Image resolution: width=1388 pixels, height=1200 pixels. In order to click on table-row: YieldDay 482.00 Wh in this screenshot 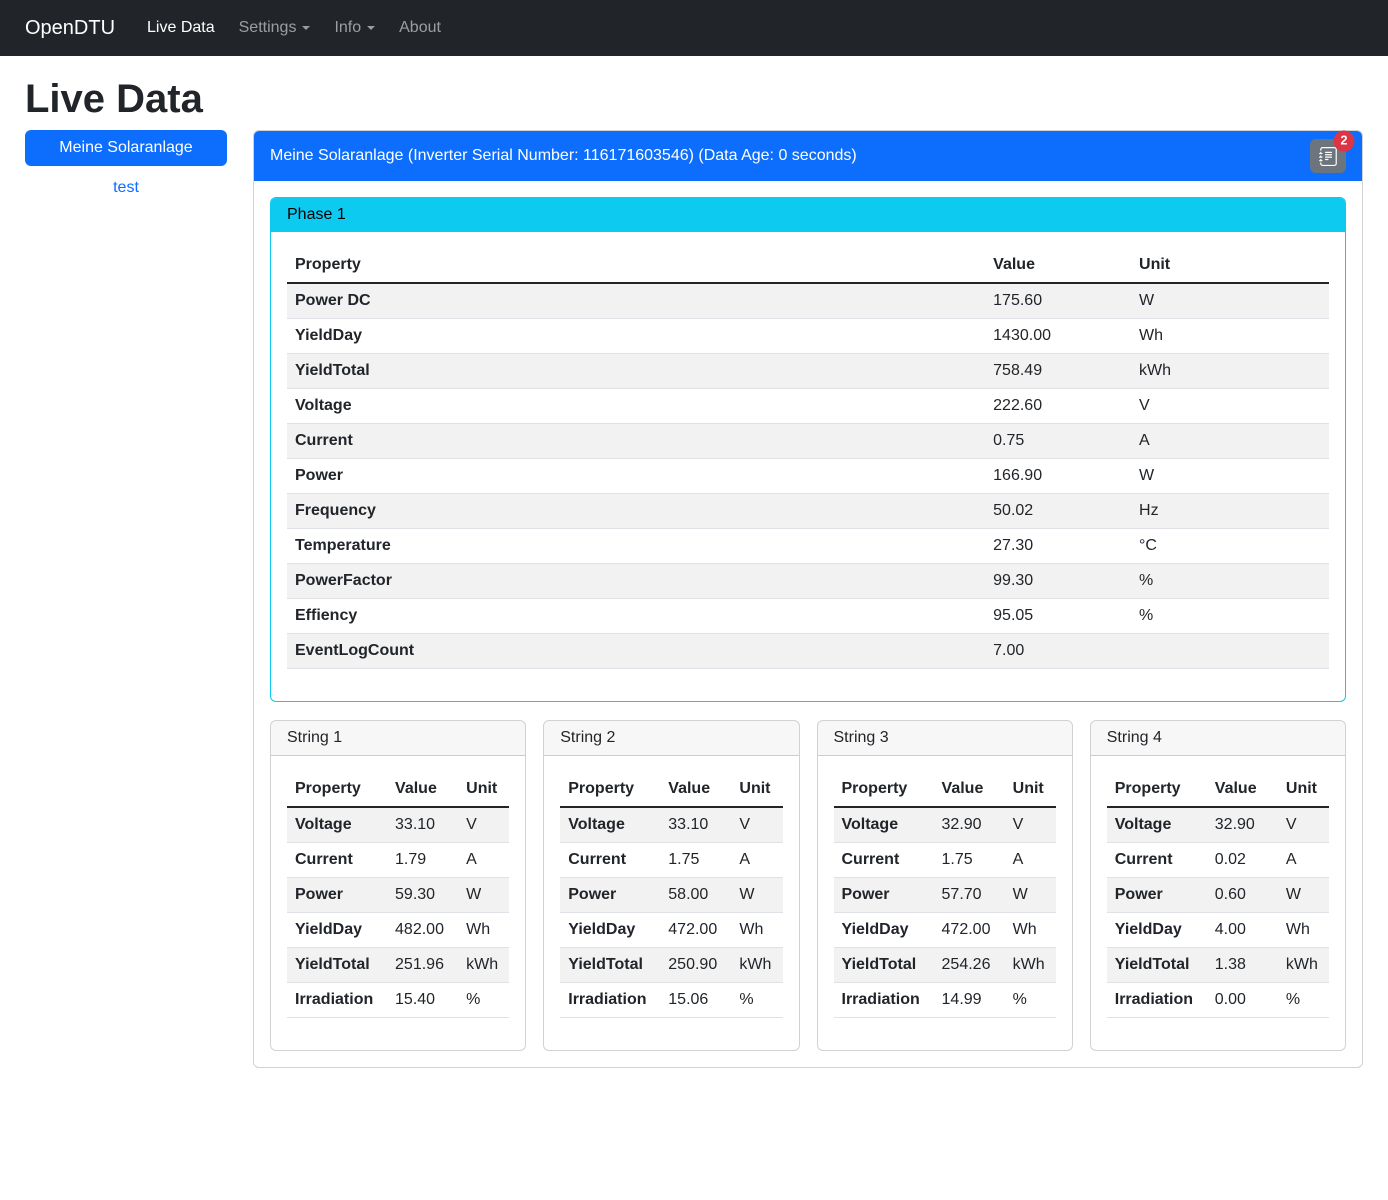, I will do `click(398, 930)`.